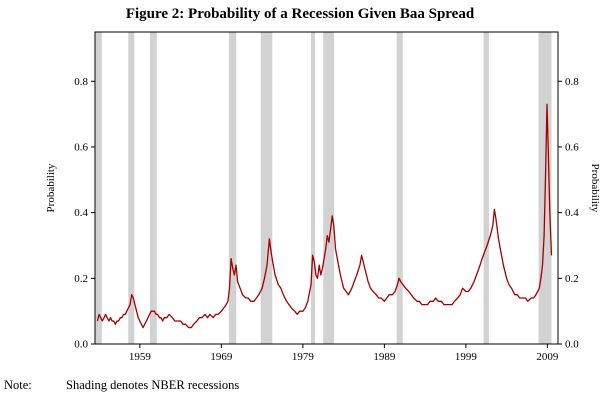  Describe the element at coordinates (572, 147) in the screenshot. I see `y-tick-label-right: 0.6` at that location.